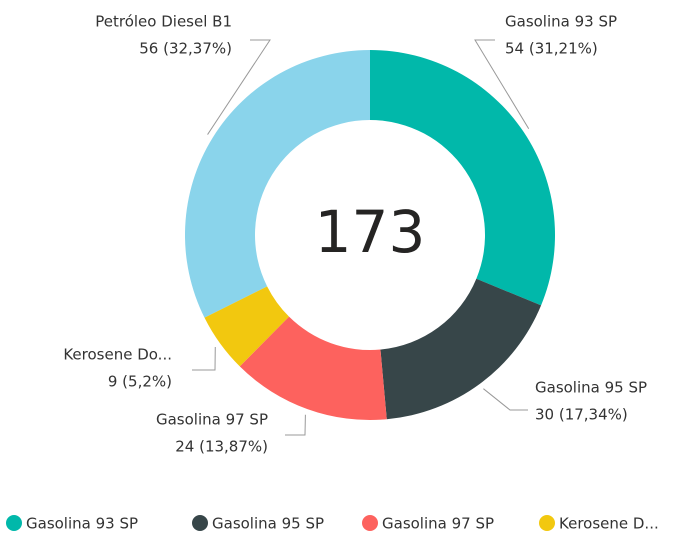 The height and width of the screenshot is (536, 700). Describe the element at coordinates (140, 382) in the screenshot. I see `slice-value-label: 9 (5,2%)` at that location.